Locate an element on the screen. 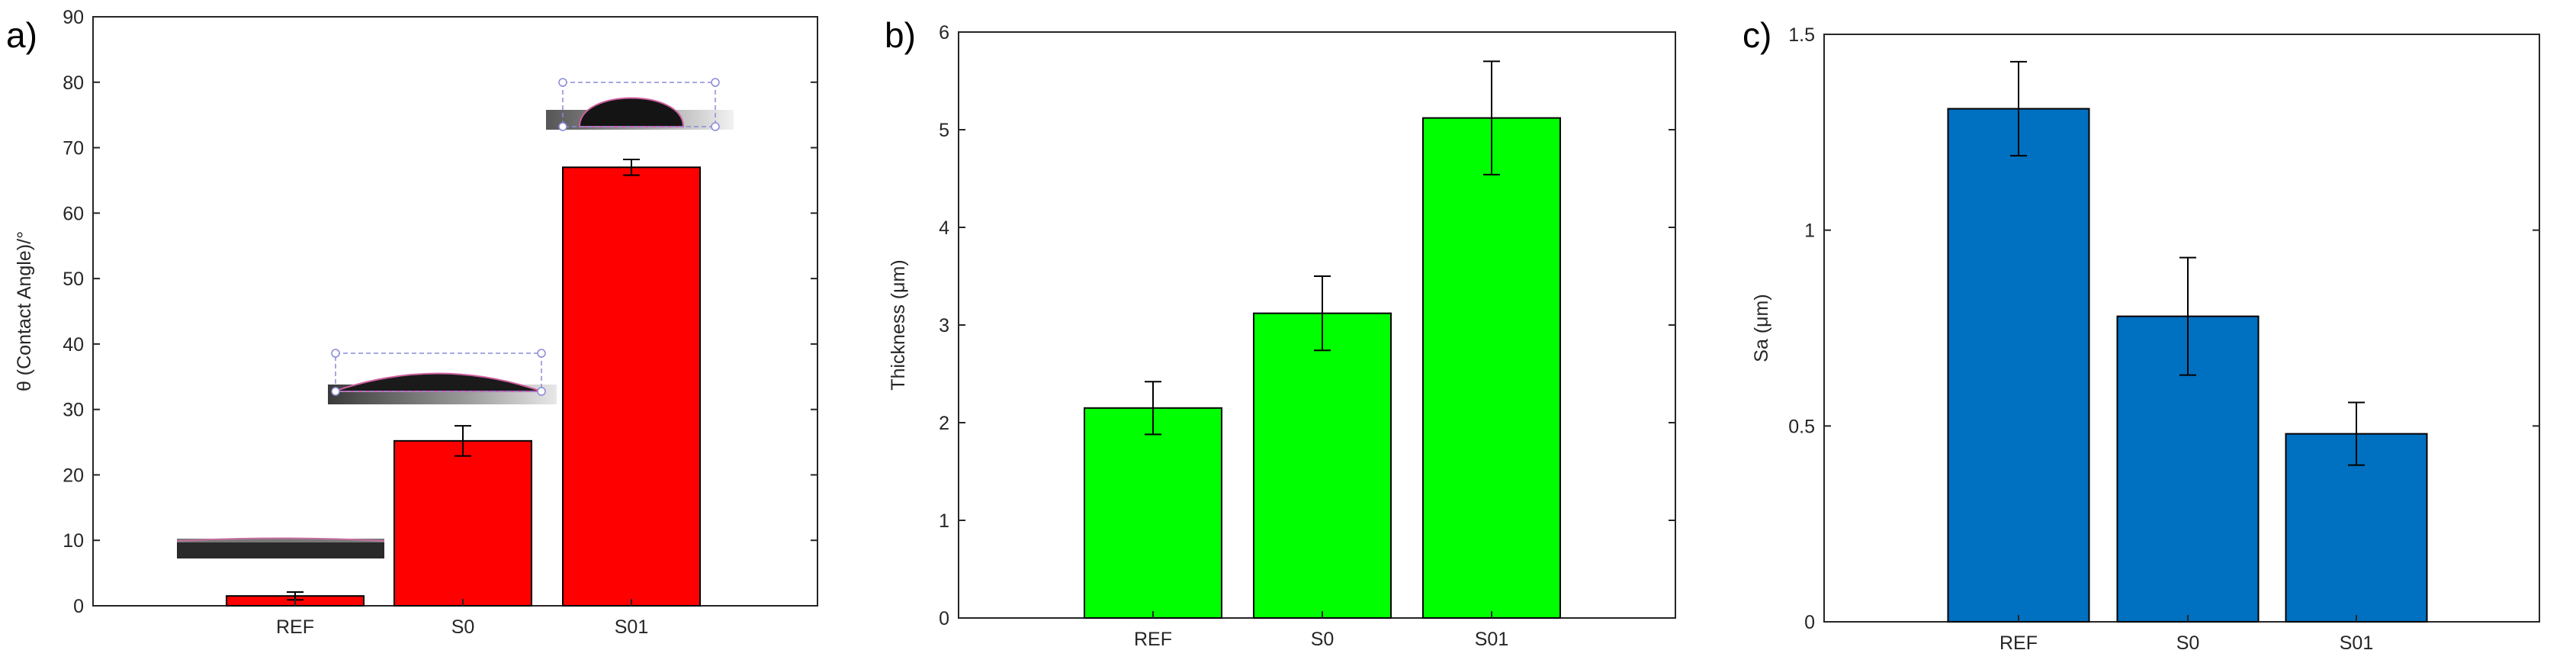 The height and width of the screenshot is (663, 2576). y-axis-label: Sa (μm) is located at coordinates (1761, 328).